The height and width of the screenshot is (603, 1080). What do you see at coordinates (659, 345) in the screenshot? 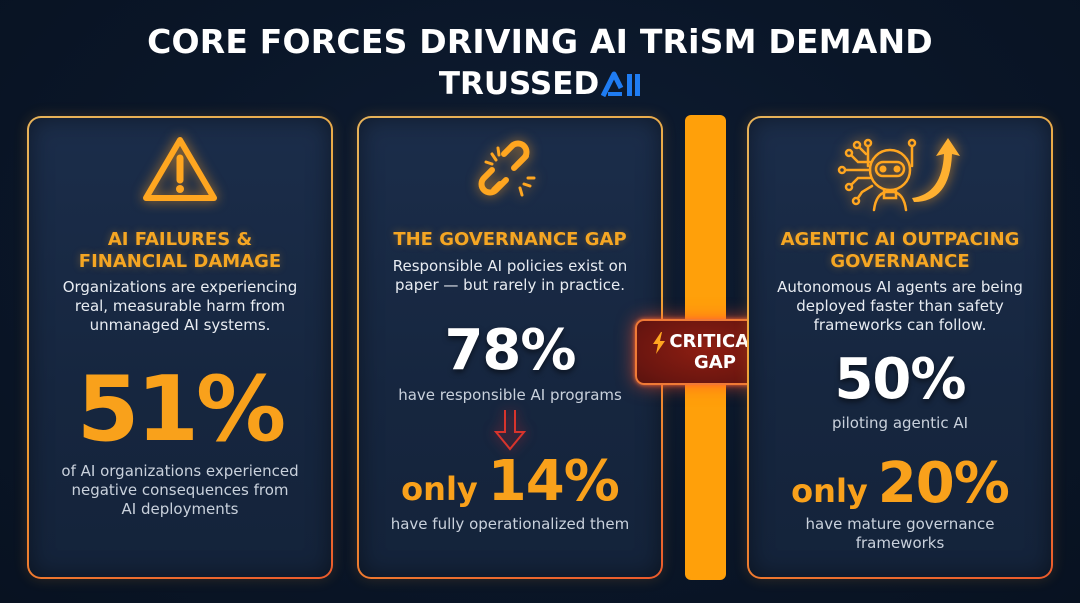
I see `lightning-bolt-icon` at bounding box center [659, 345].